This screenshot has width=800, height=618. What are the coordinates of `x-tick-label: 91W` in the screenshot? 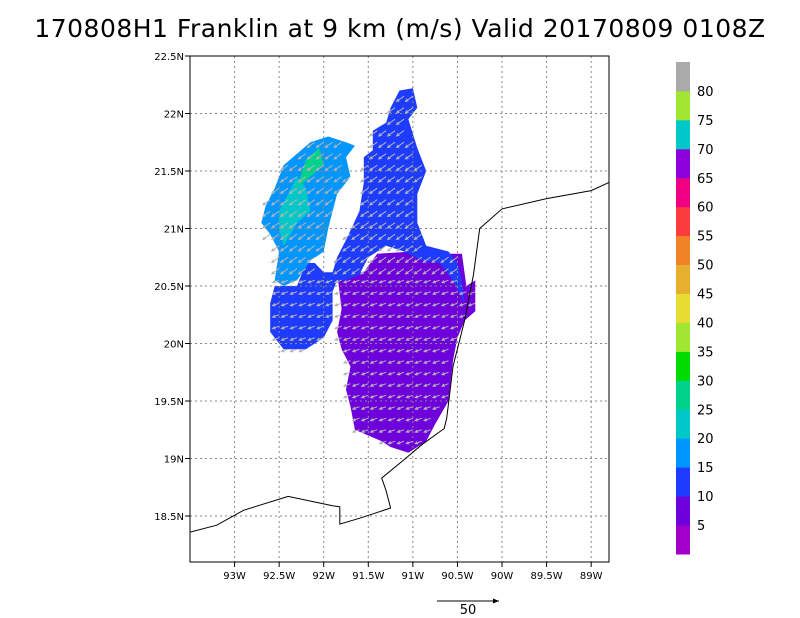 It's located at (413, 576).